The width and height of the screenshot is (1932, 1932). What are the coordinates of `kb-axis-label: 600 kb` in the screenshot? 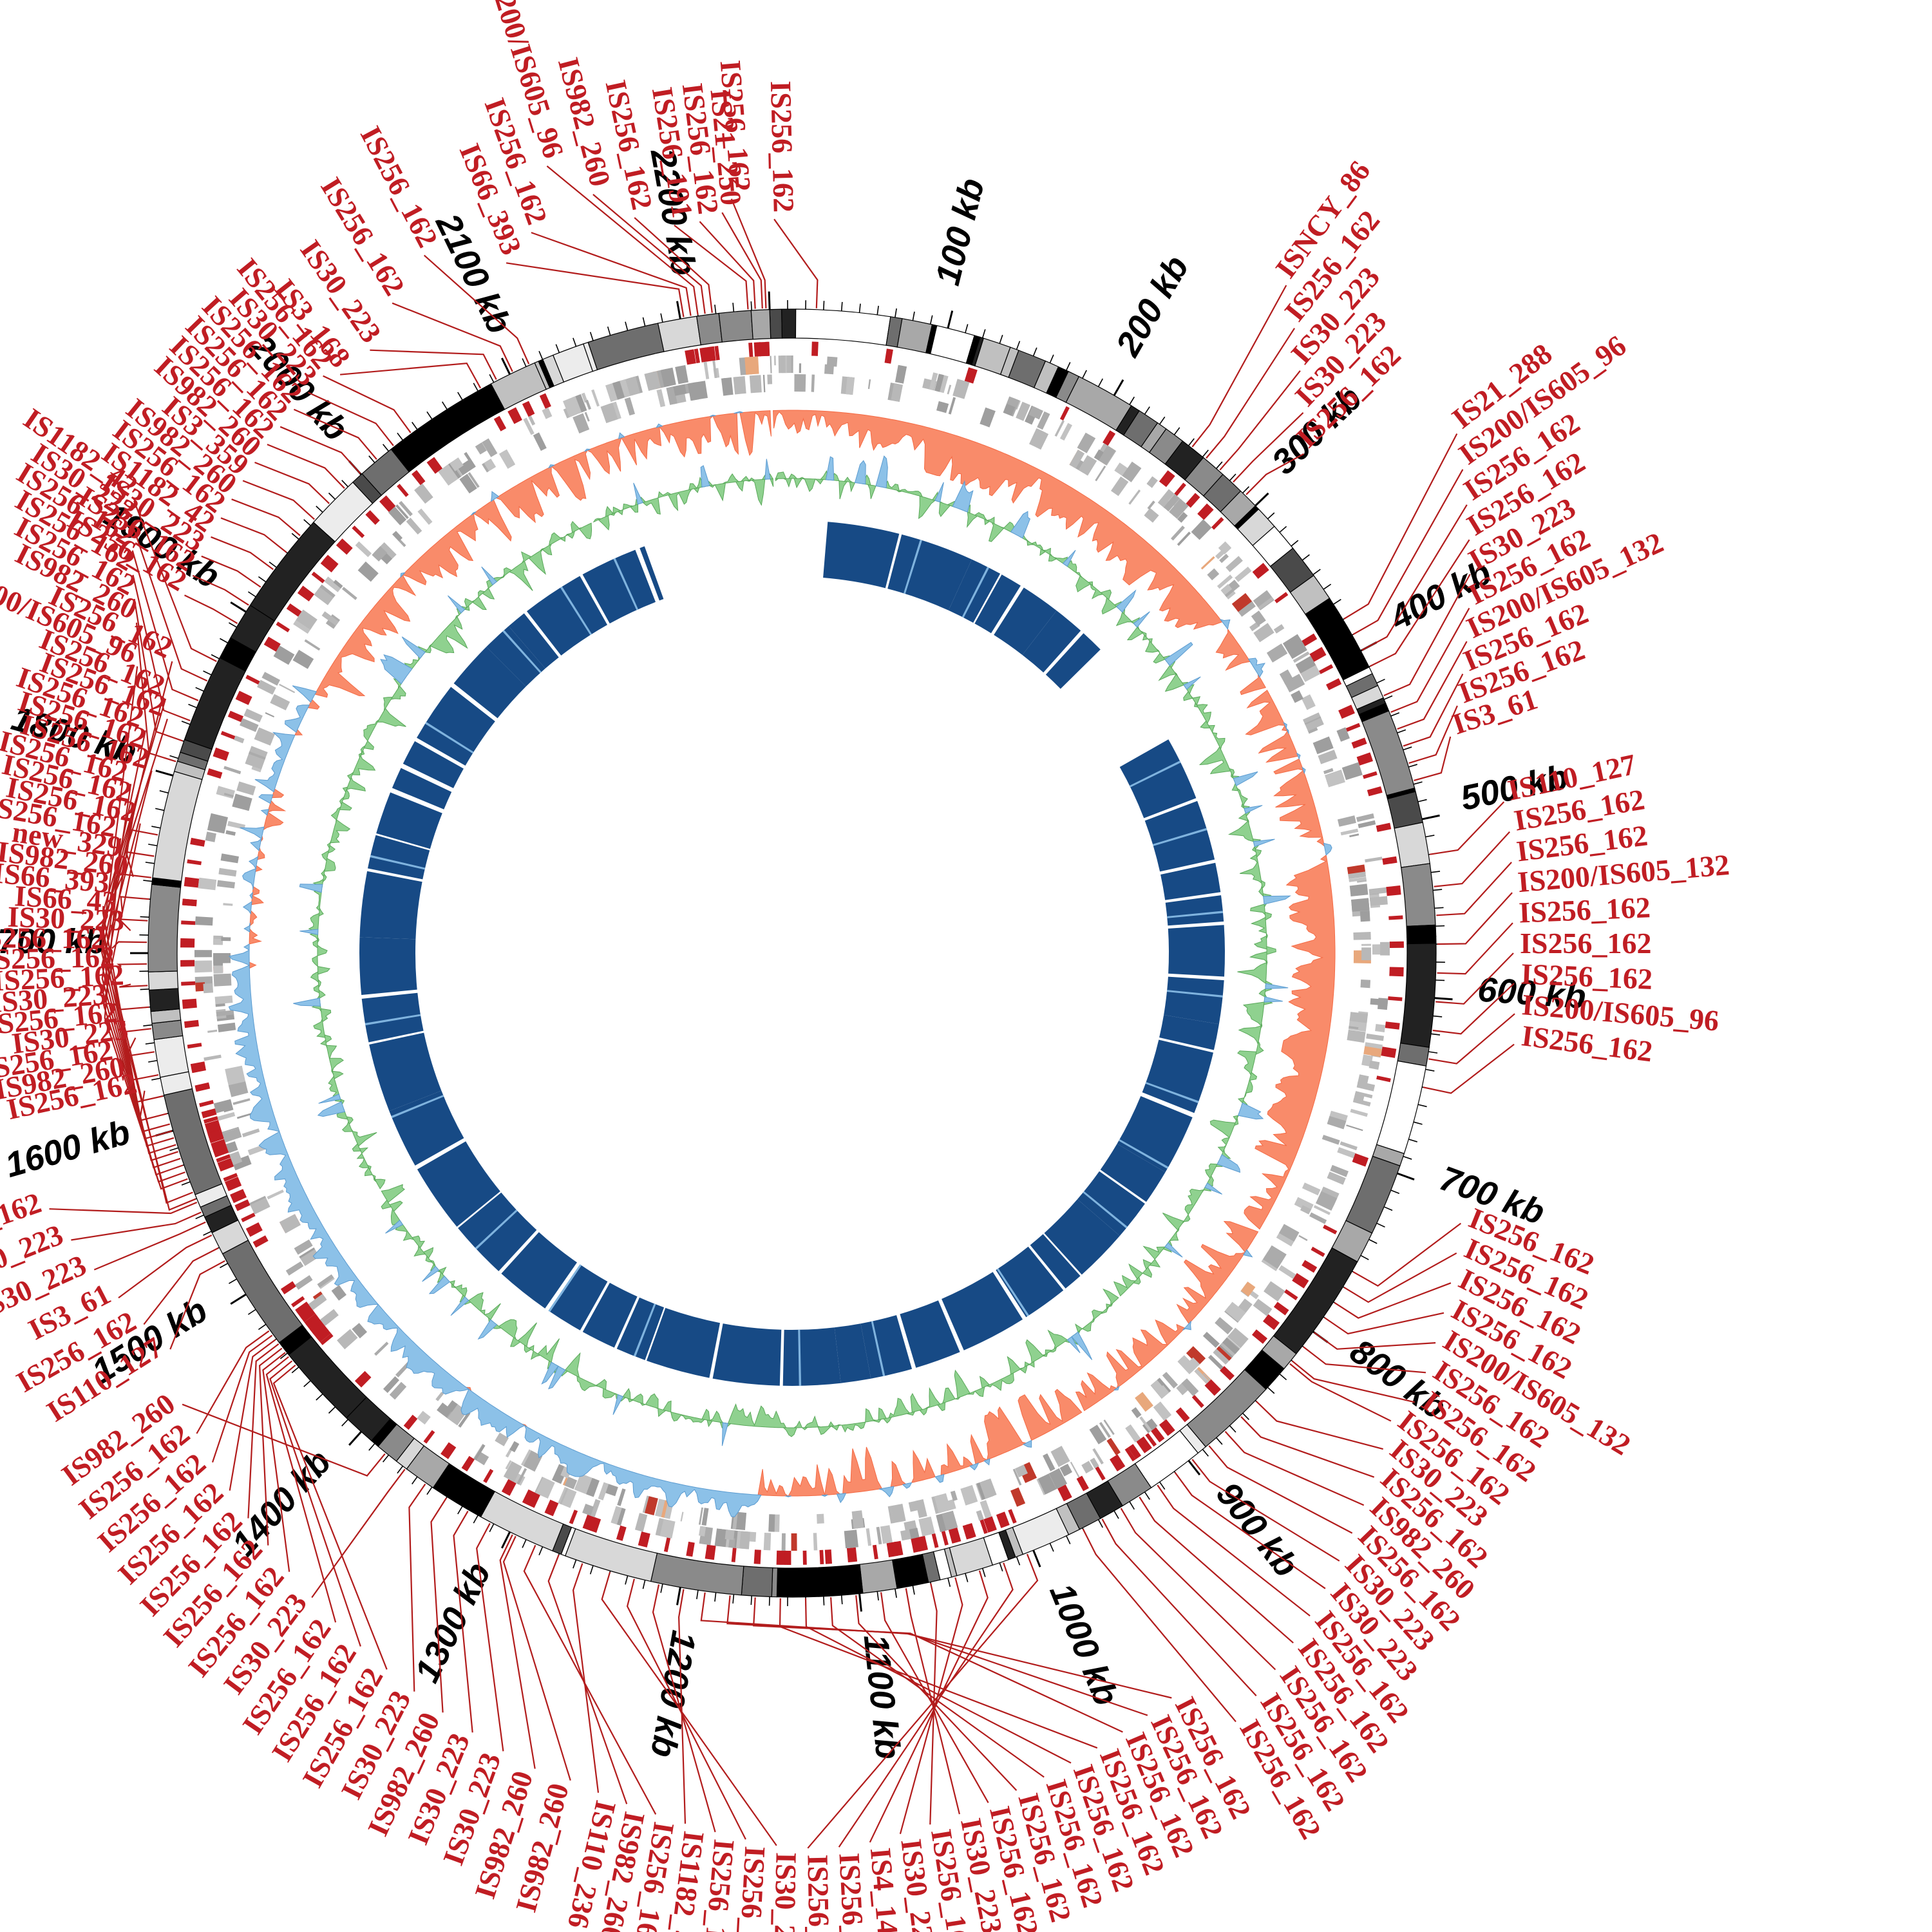 It's located at (1532, 993).